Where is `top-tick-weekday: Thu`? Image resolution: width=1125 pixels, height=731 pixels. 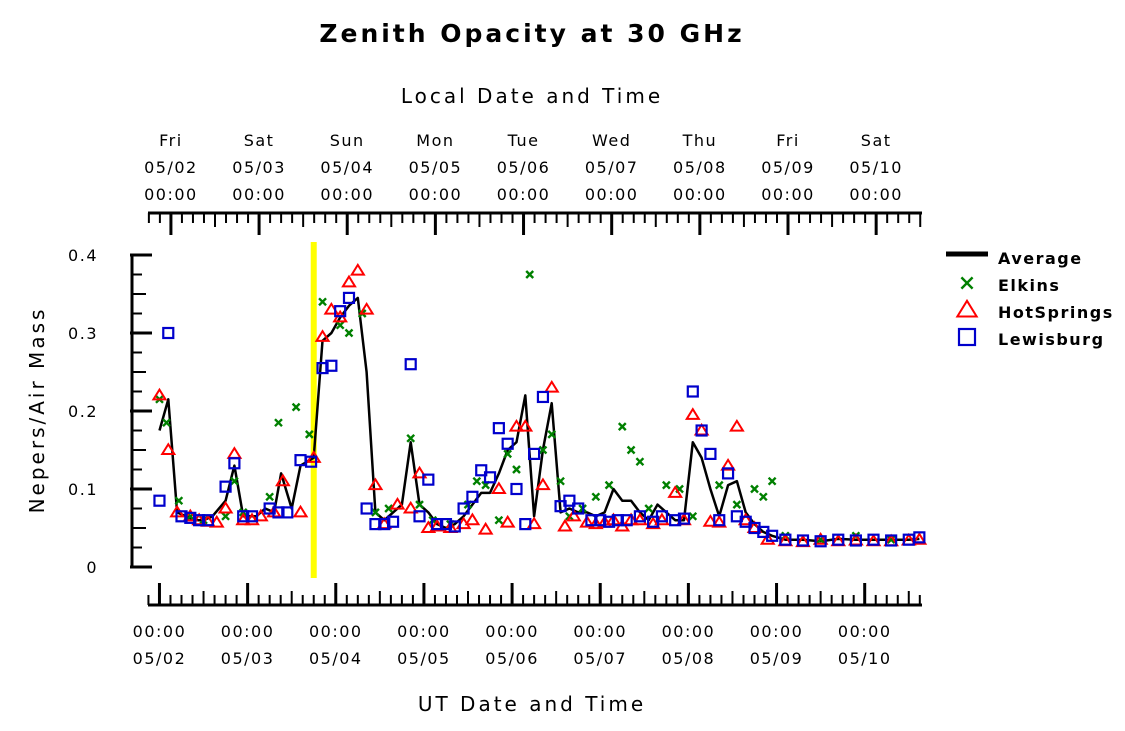
top-tick-weekday: Thu is located at coordinates (700, 140).